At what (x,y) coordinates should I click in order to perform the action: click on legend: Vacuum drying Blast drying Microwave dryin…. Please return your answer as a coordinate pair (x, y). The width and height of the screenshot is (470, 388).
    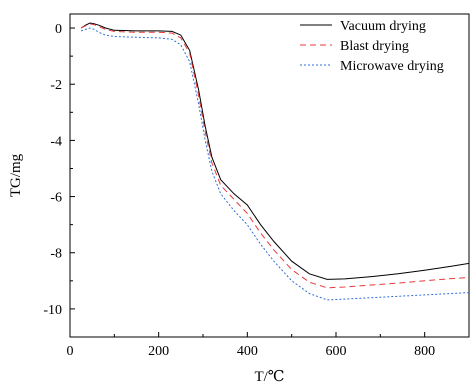
    Looking at the image, I should click on (372, 46).